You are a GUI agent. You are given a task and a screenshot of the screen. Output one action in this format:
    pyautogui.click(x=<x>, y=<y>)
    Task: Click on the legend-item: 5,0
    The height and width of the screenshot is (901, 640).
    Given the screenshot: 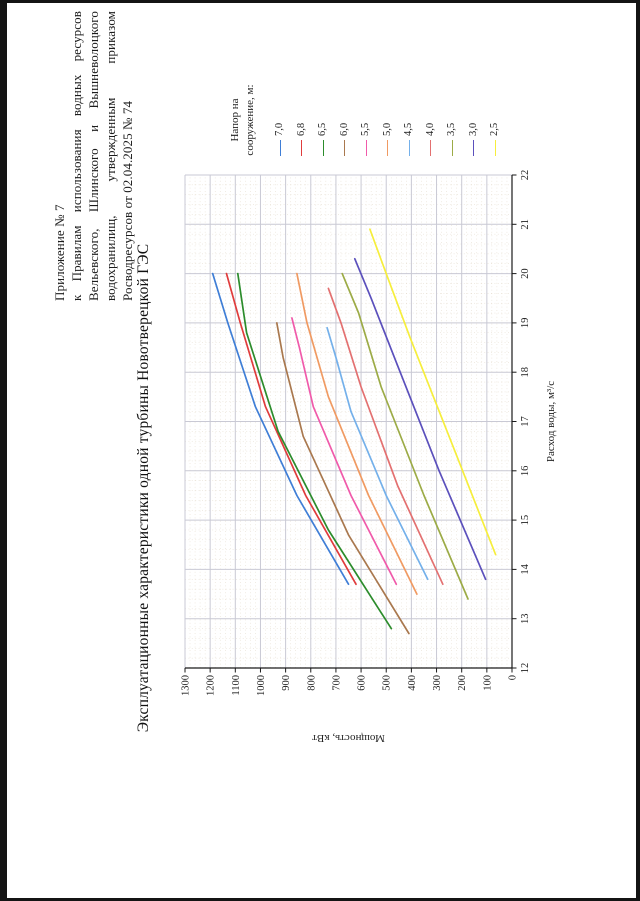 What is the action you would take?
    pyautogui.click(x=388, y=108)
    